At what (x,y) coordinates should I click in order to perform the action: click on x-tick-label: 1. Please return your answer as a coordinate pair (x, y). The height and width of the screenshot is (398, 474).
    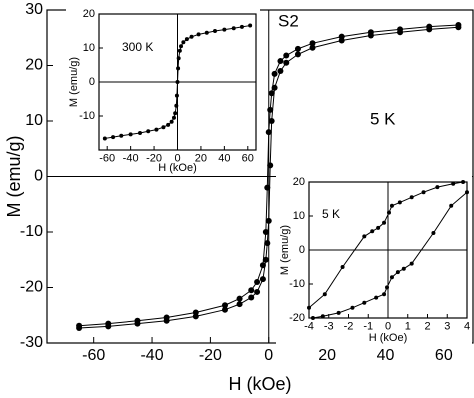
    Looking at the image, I should click on (408, 327).